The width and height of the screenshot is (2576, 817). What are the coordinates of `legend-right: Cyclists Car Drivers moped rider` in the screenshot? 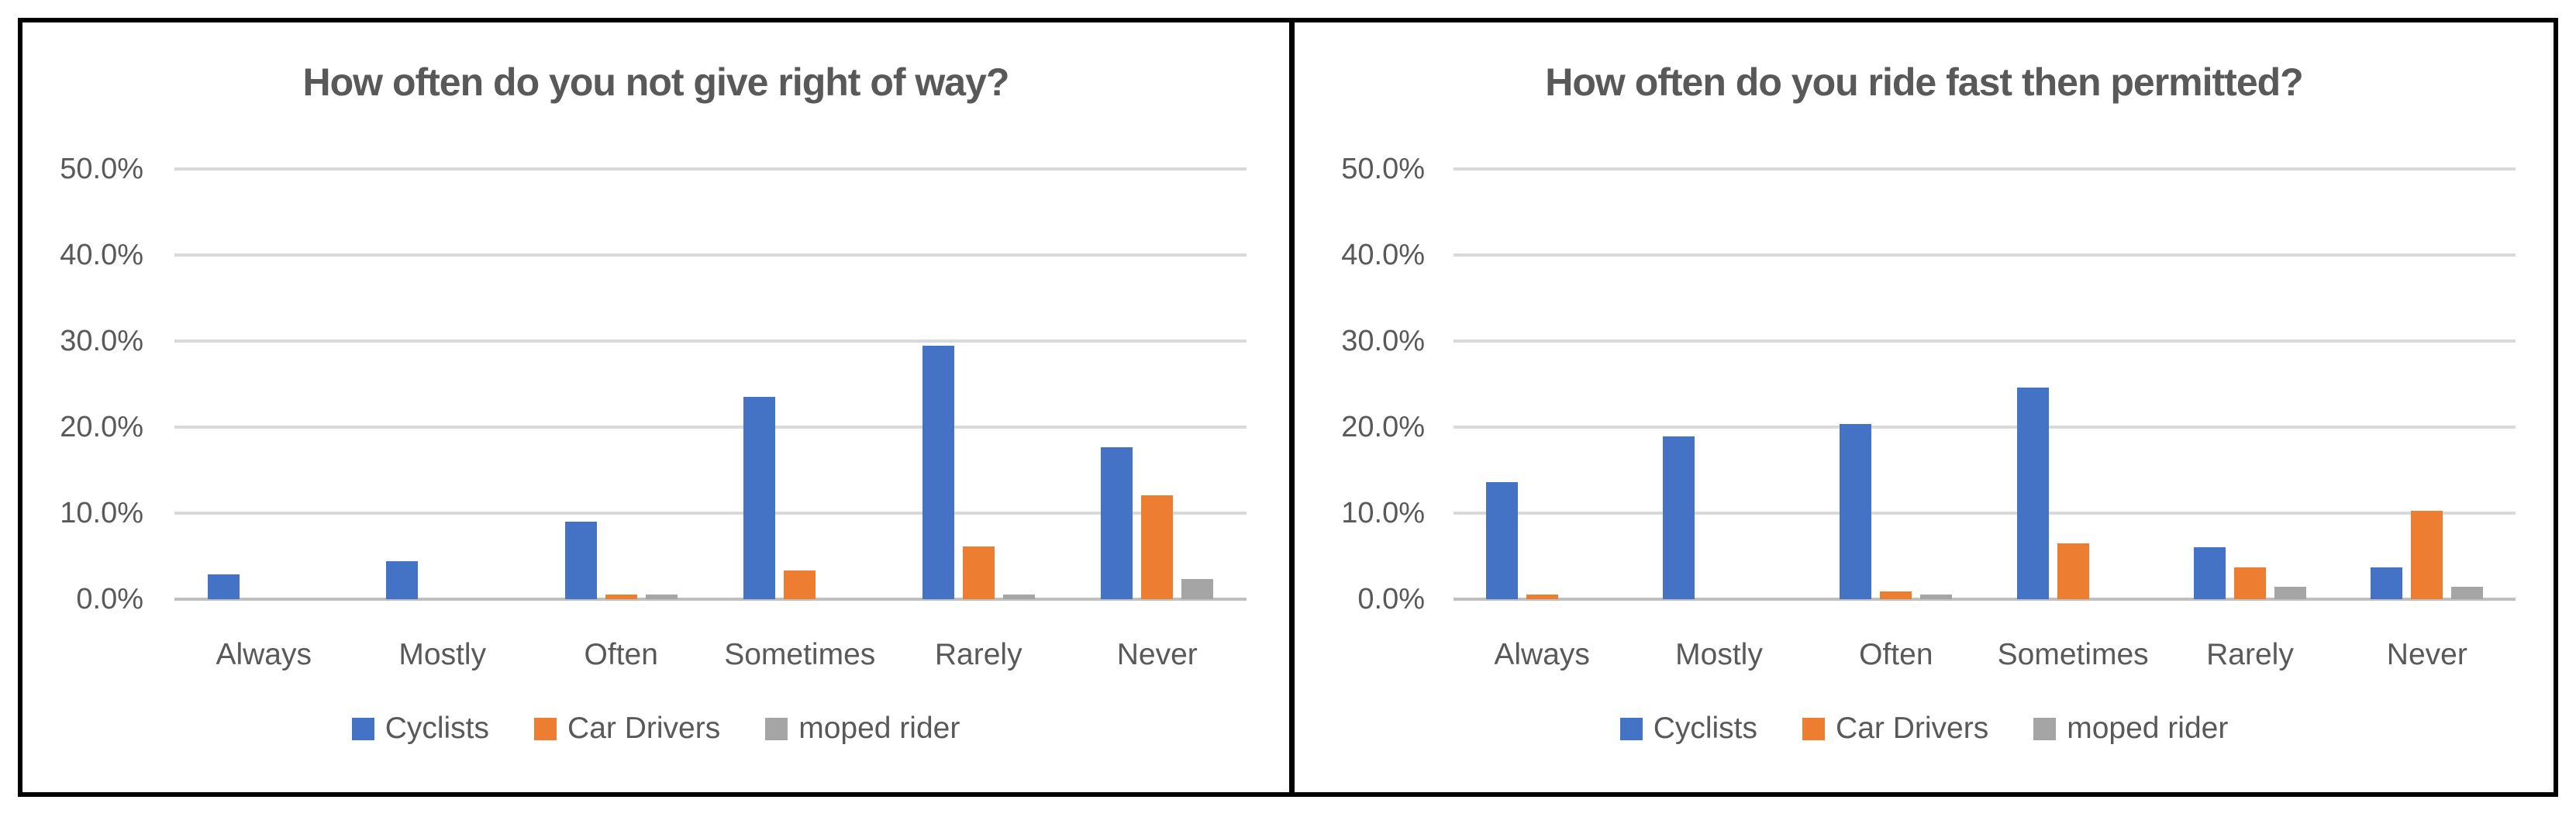 It's located at (1924, 728).